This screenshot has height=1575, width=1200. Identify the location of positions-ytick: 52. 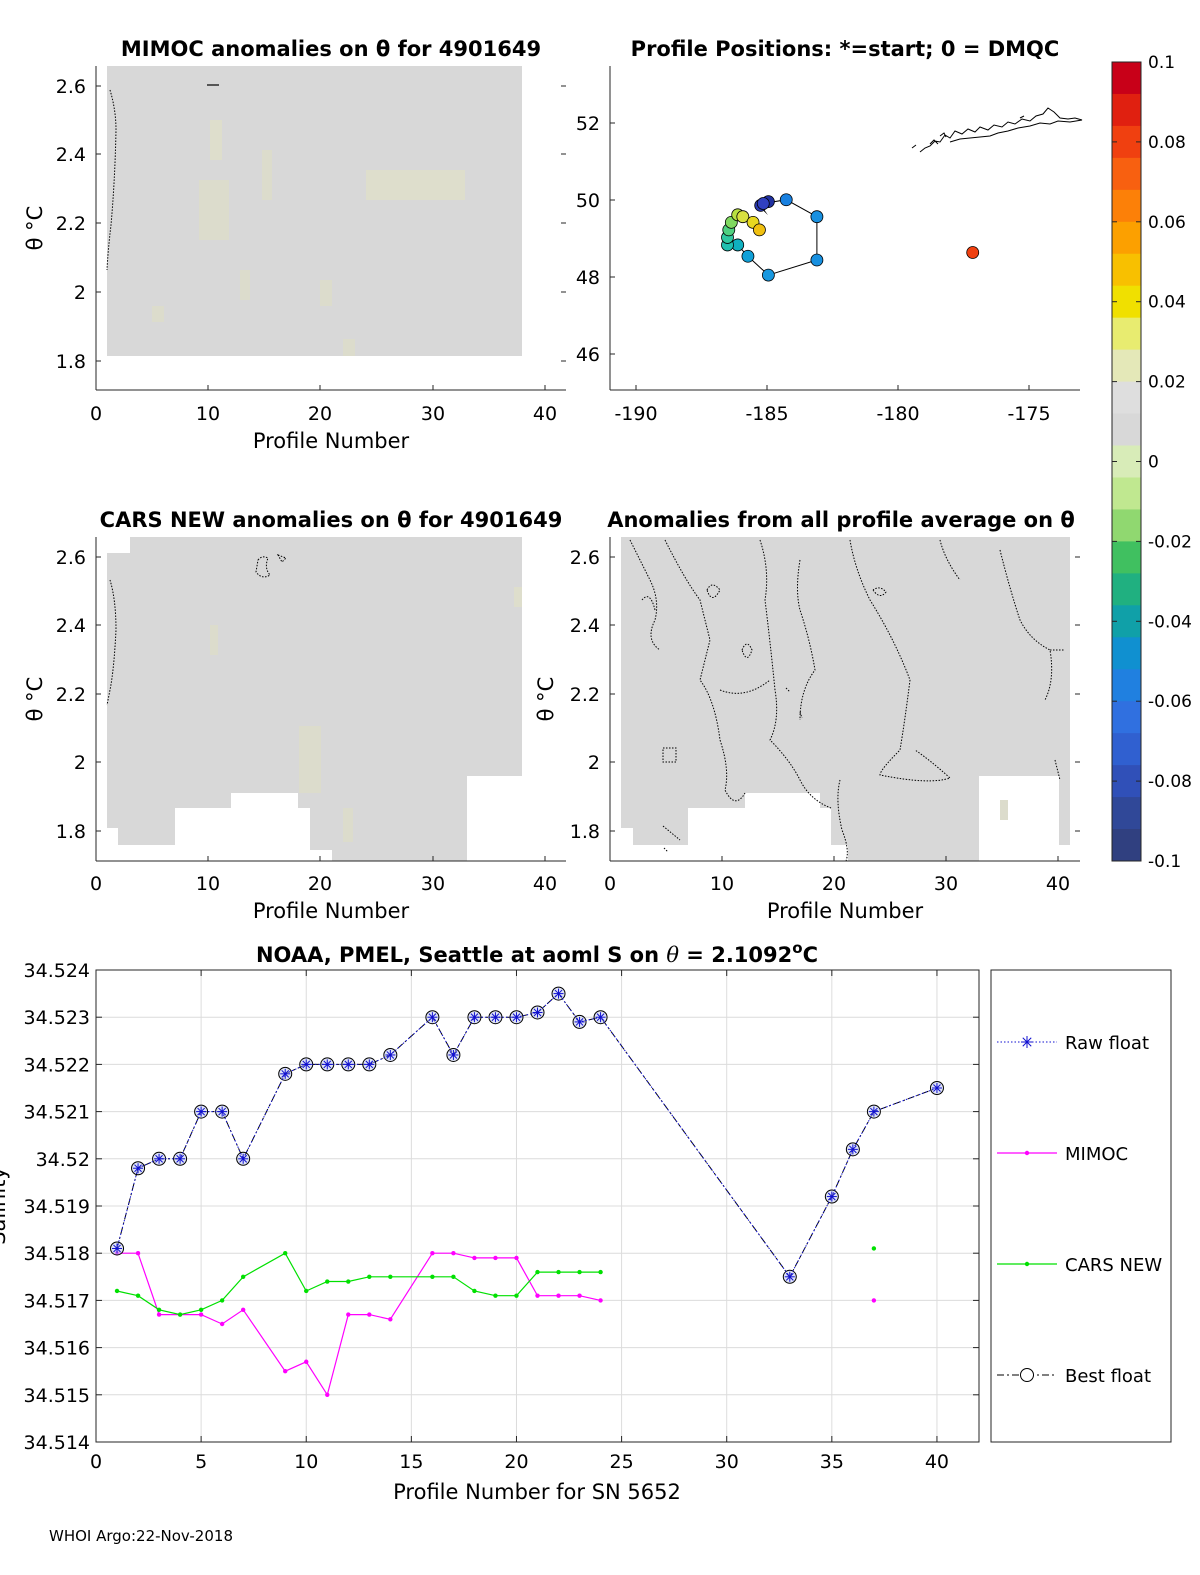
(588, 124).